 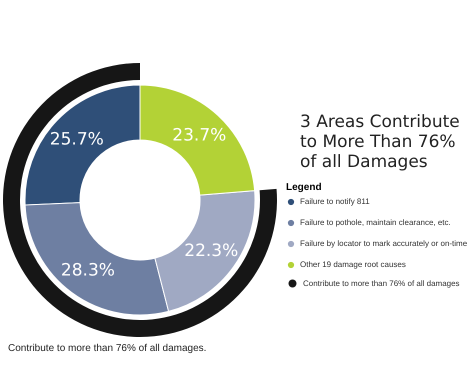 What do you see at coordinates (77, 140) in the screenshot?
I see `data-label: 25.7%` at bounding box center [77, 140].